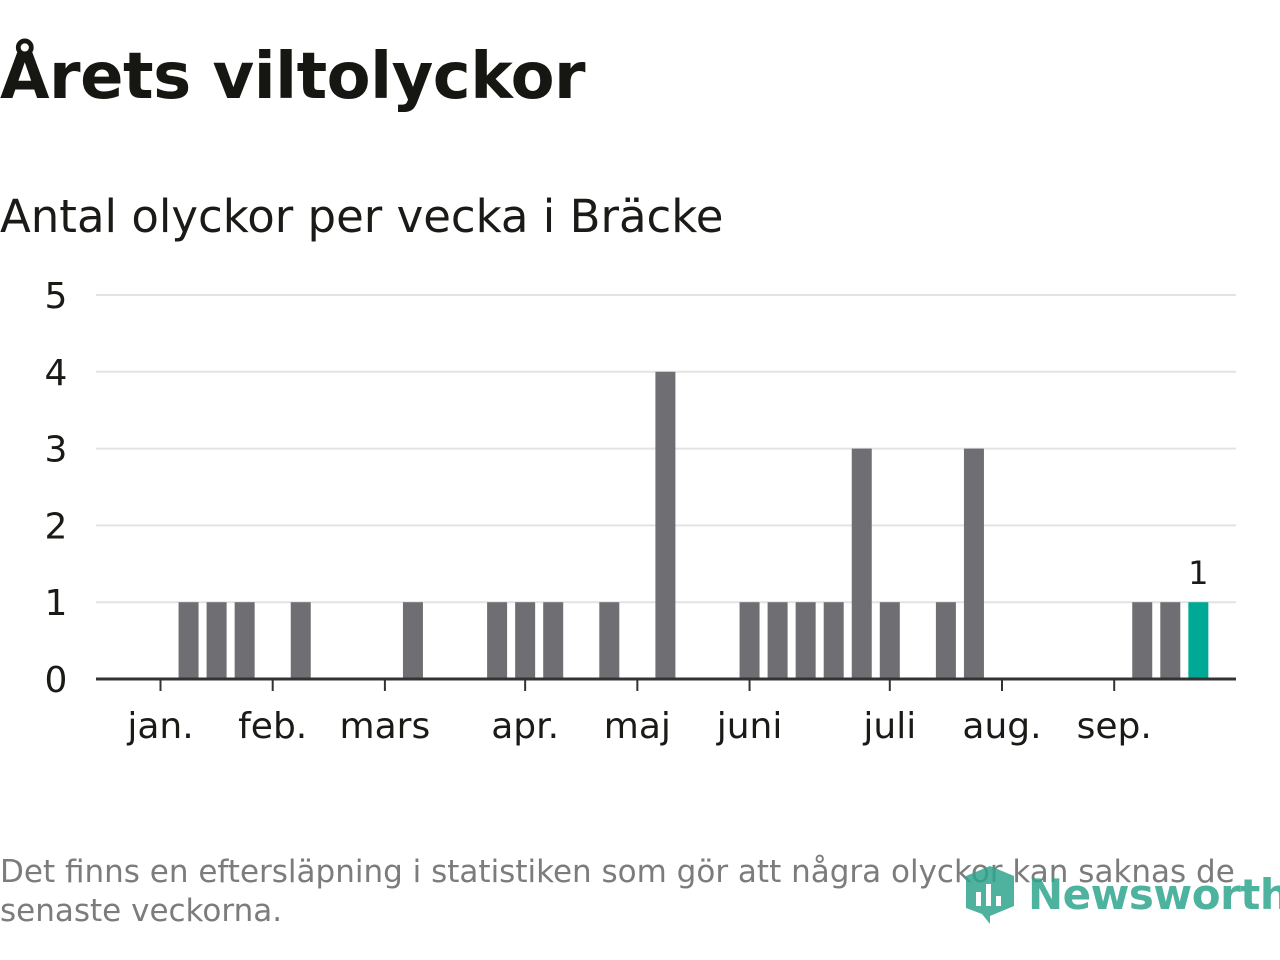  What do you see at coordinates (1198, 640) in the screenshot?
I see `highlight-bar` at bounding box center [1198, 640].